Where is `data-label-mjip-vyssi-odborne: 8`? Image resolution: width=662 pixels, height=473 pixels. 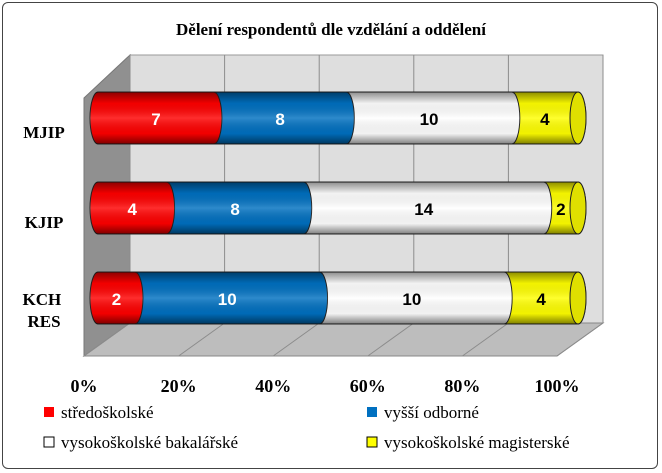
data-label-mjip-vyssi-odborne: 8 is located at coordinates (279, 119).